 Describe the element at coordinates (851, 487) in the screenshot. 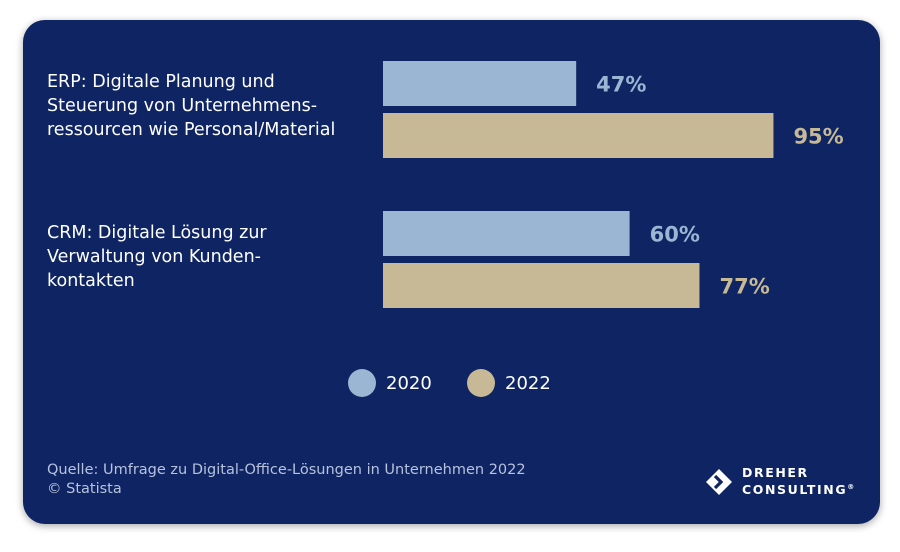

I see `registered-mark: ®` at that location.